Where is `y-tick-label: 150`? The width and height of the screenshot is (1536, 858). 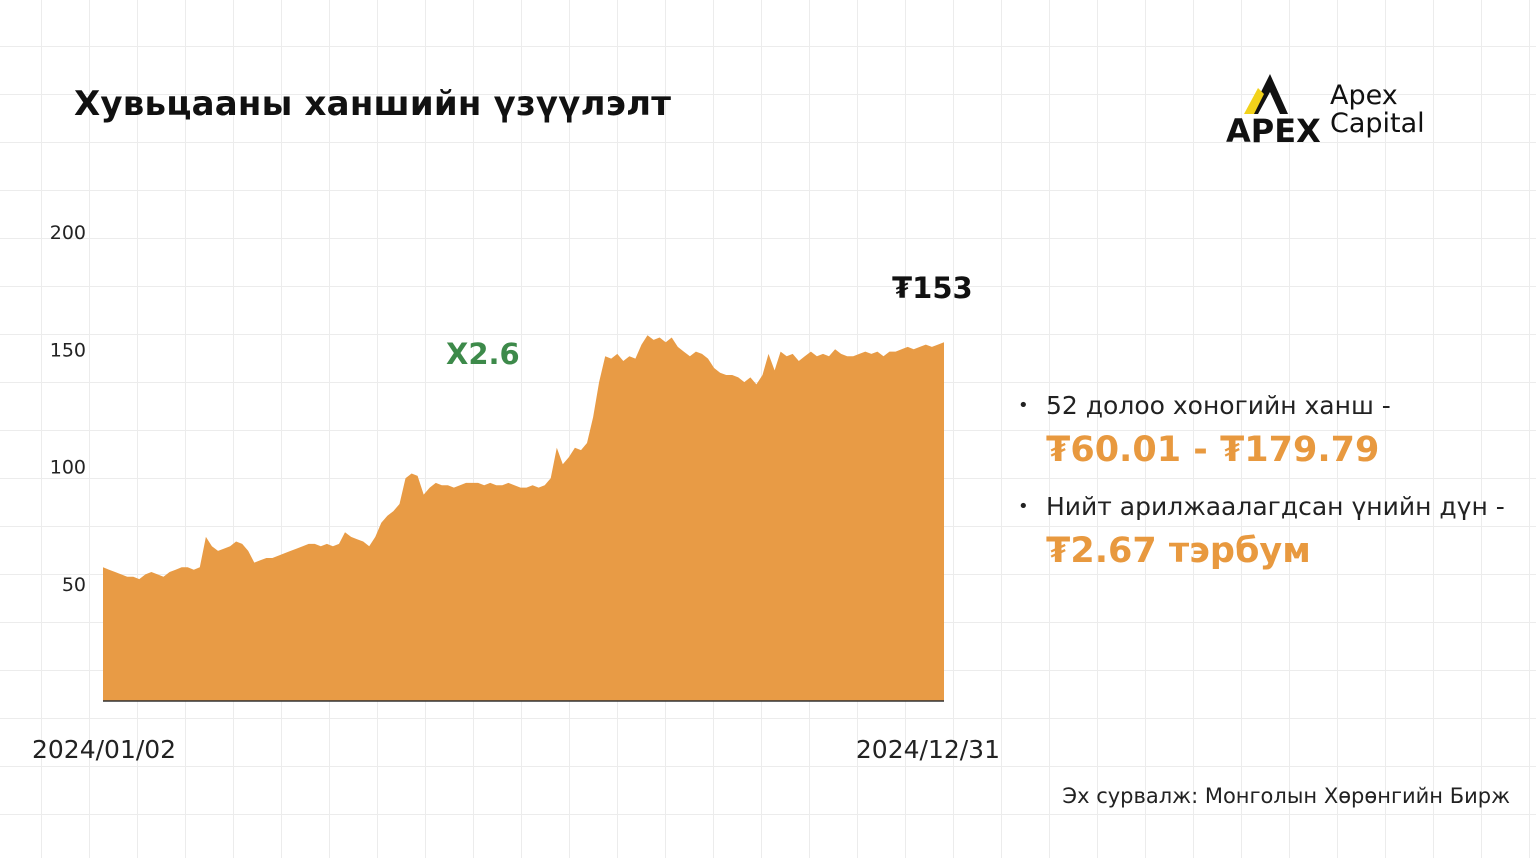
y-tick-label: 150 is located at coordinates (68, 350).